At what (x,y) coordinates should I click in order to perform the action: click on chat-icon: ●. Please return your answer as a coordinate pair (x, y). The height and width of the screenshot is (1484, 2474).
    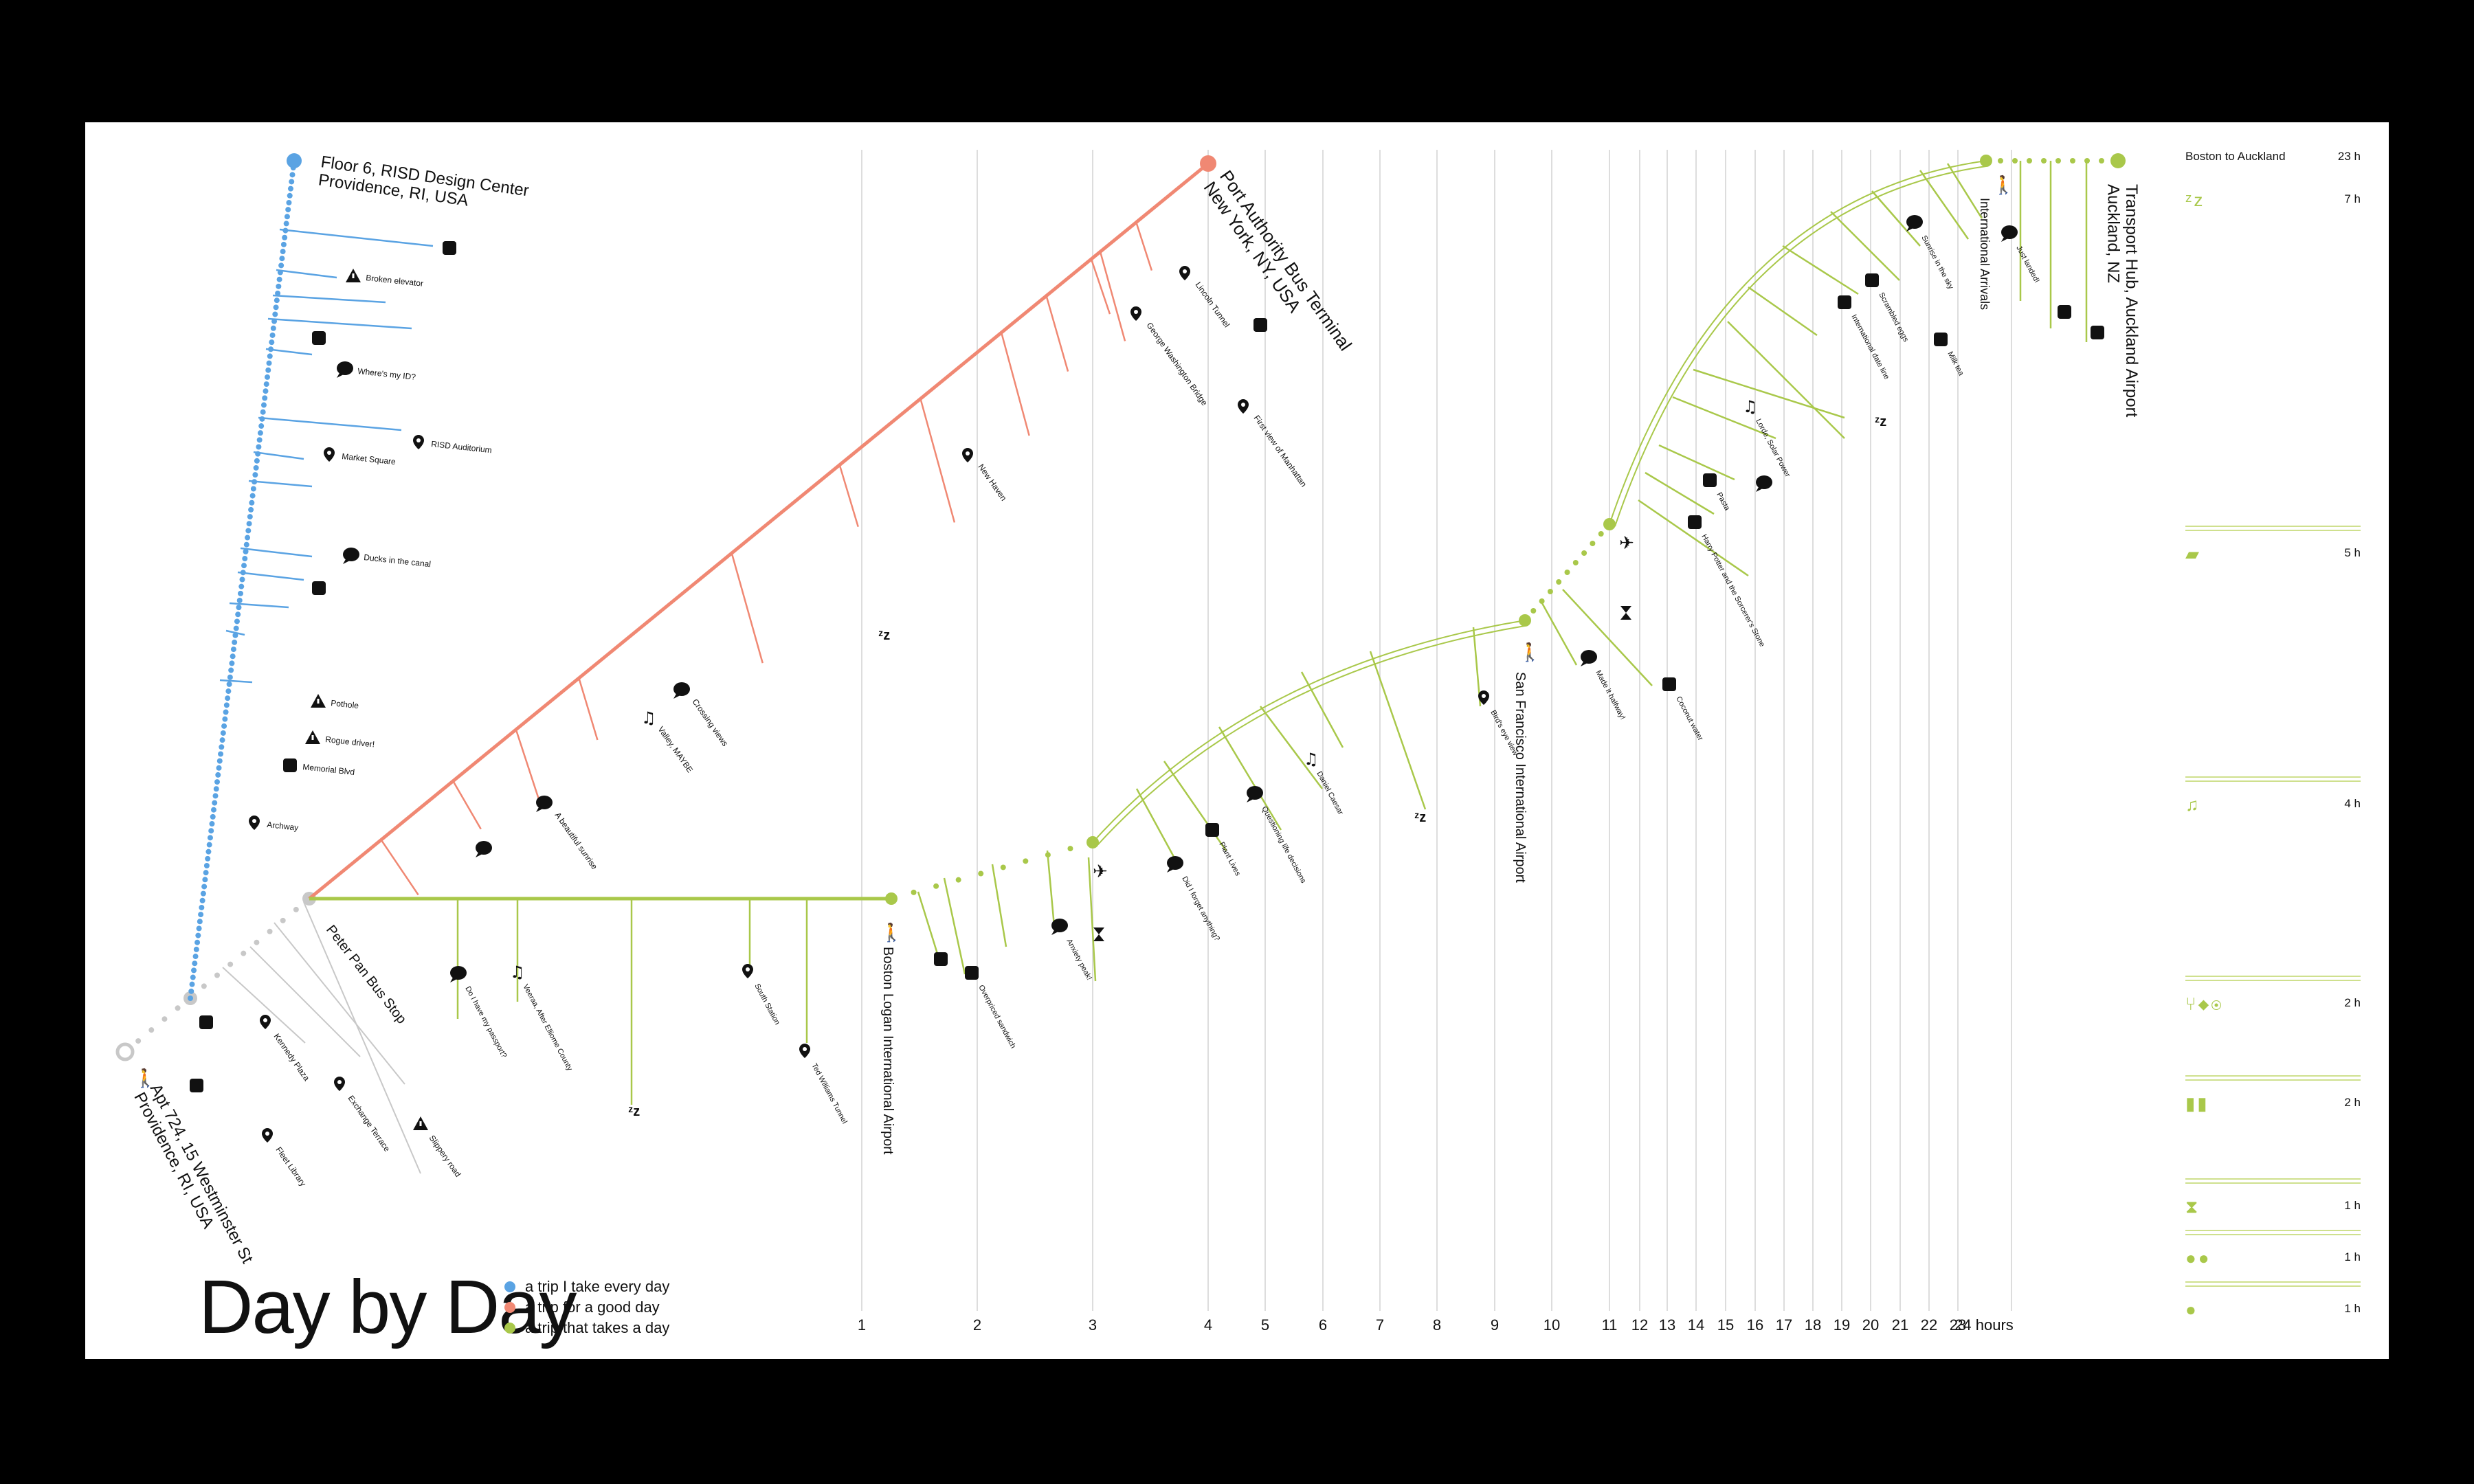
    Looking at the image, I should click on (2191, 1309).